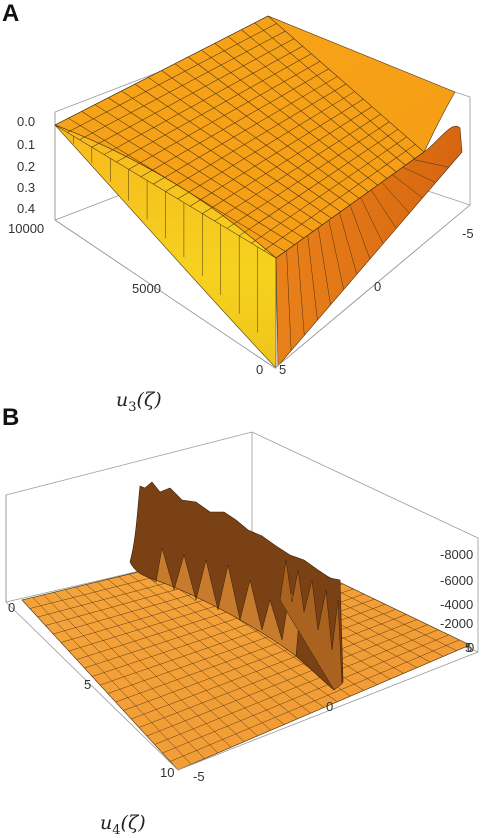  I want to click on panel-a-t-ticks: 10000 5000 0, so click(135, 299).